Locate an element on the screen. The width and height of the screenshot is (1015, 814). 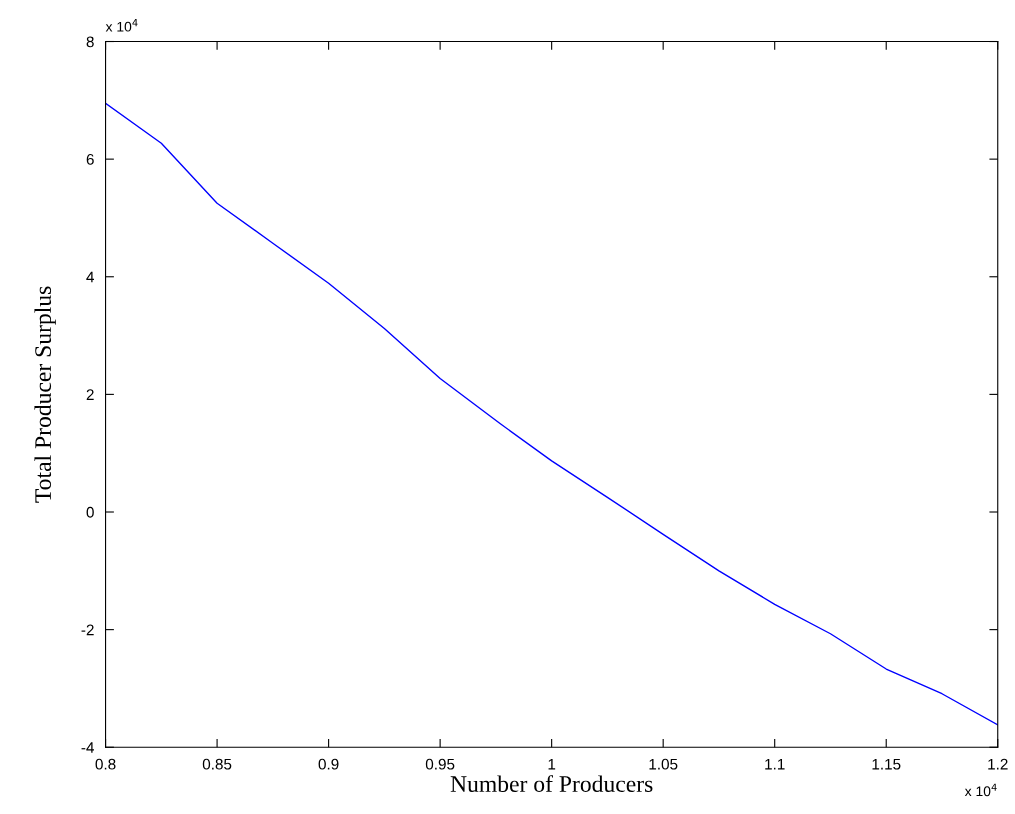
x-tick-label: 1.05 is located at coordinates (663, 764).